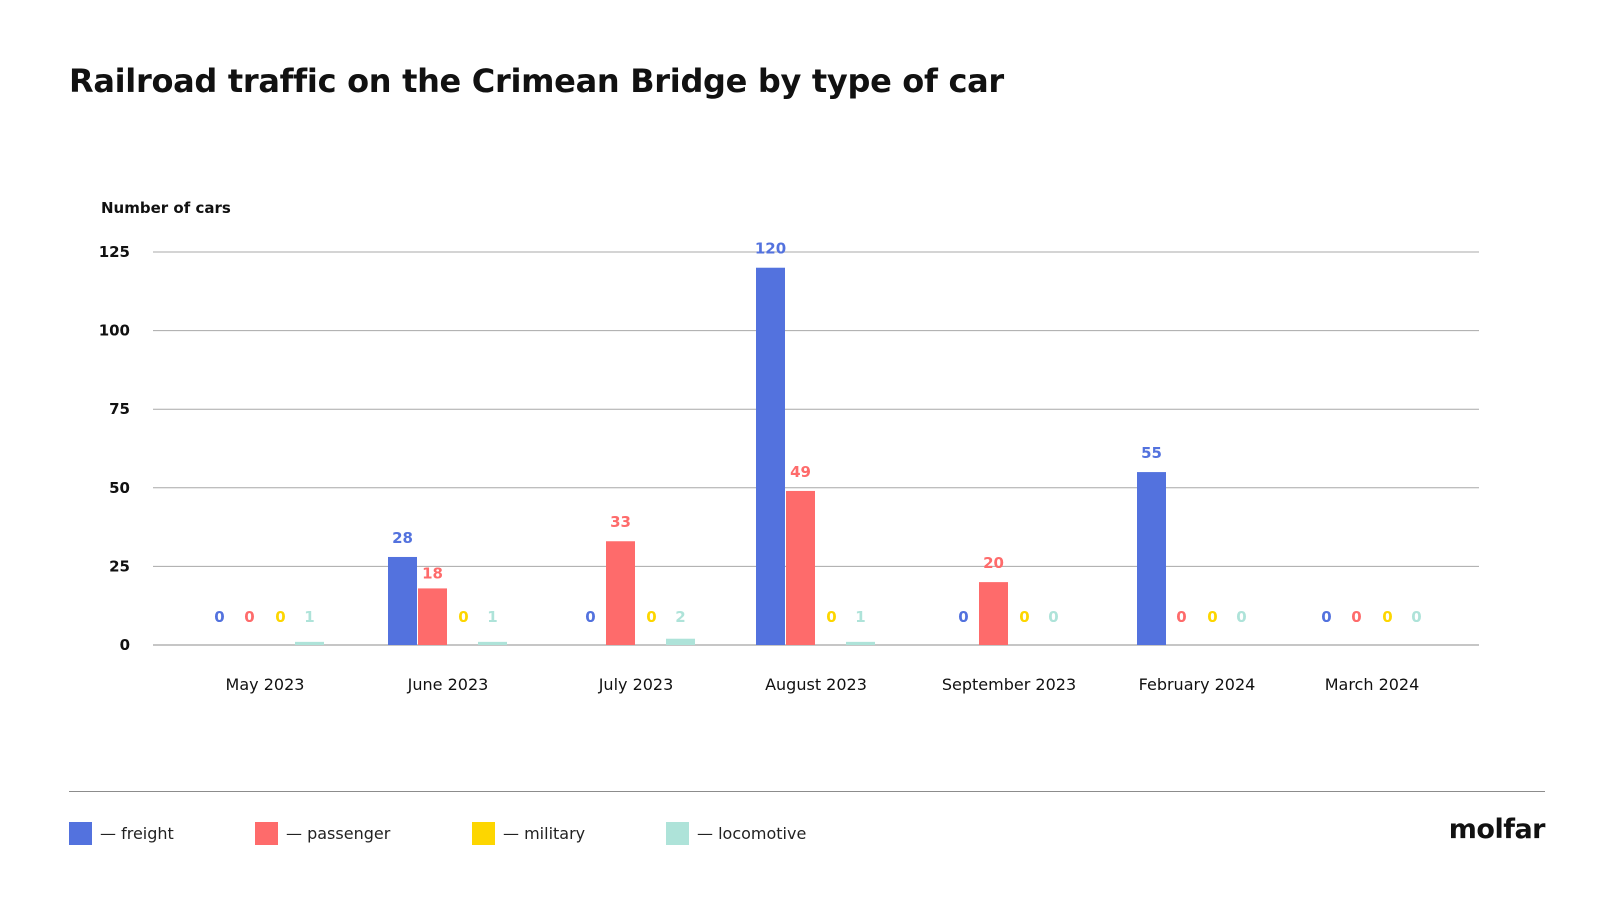 The width and height of the screenshot is (1600, 900). What do you see at coordinates (860, 617) in the screenshot?
I see `data-label-locomotive-3: 1` at bounding box center [860, 617].